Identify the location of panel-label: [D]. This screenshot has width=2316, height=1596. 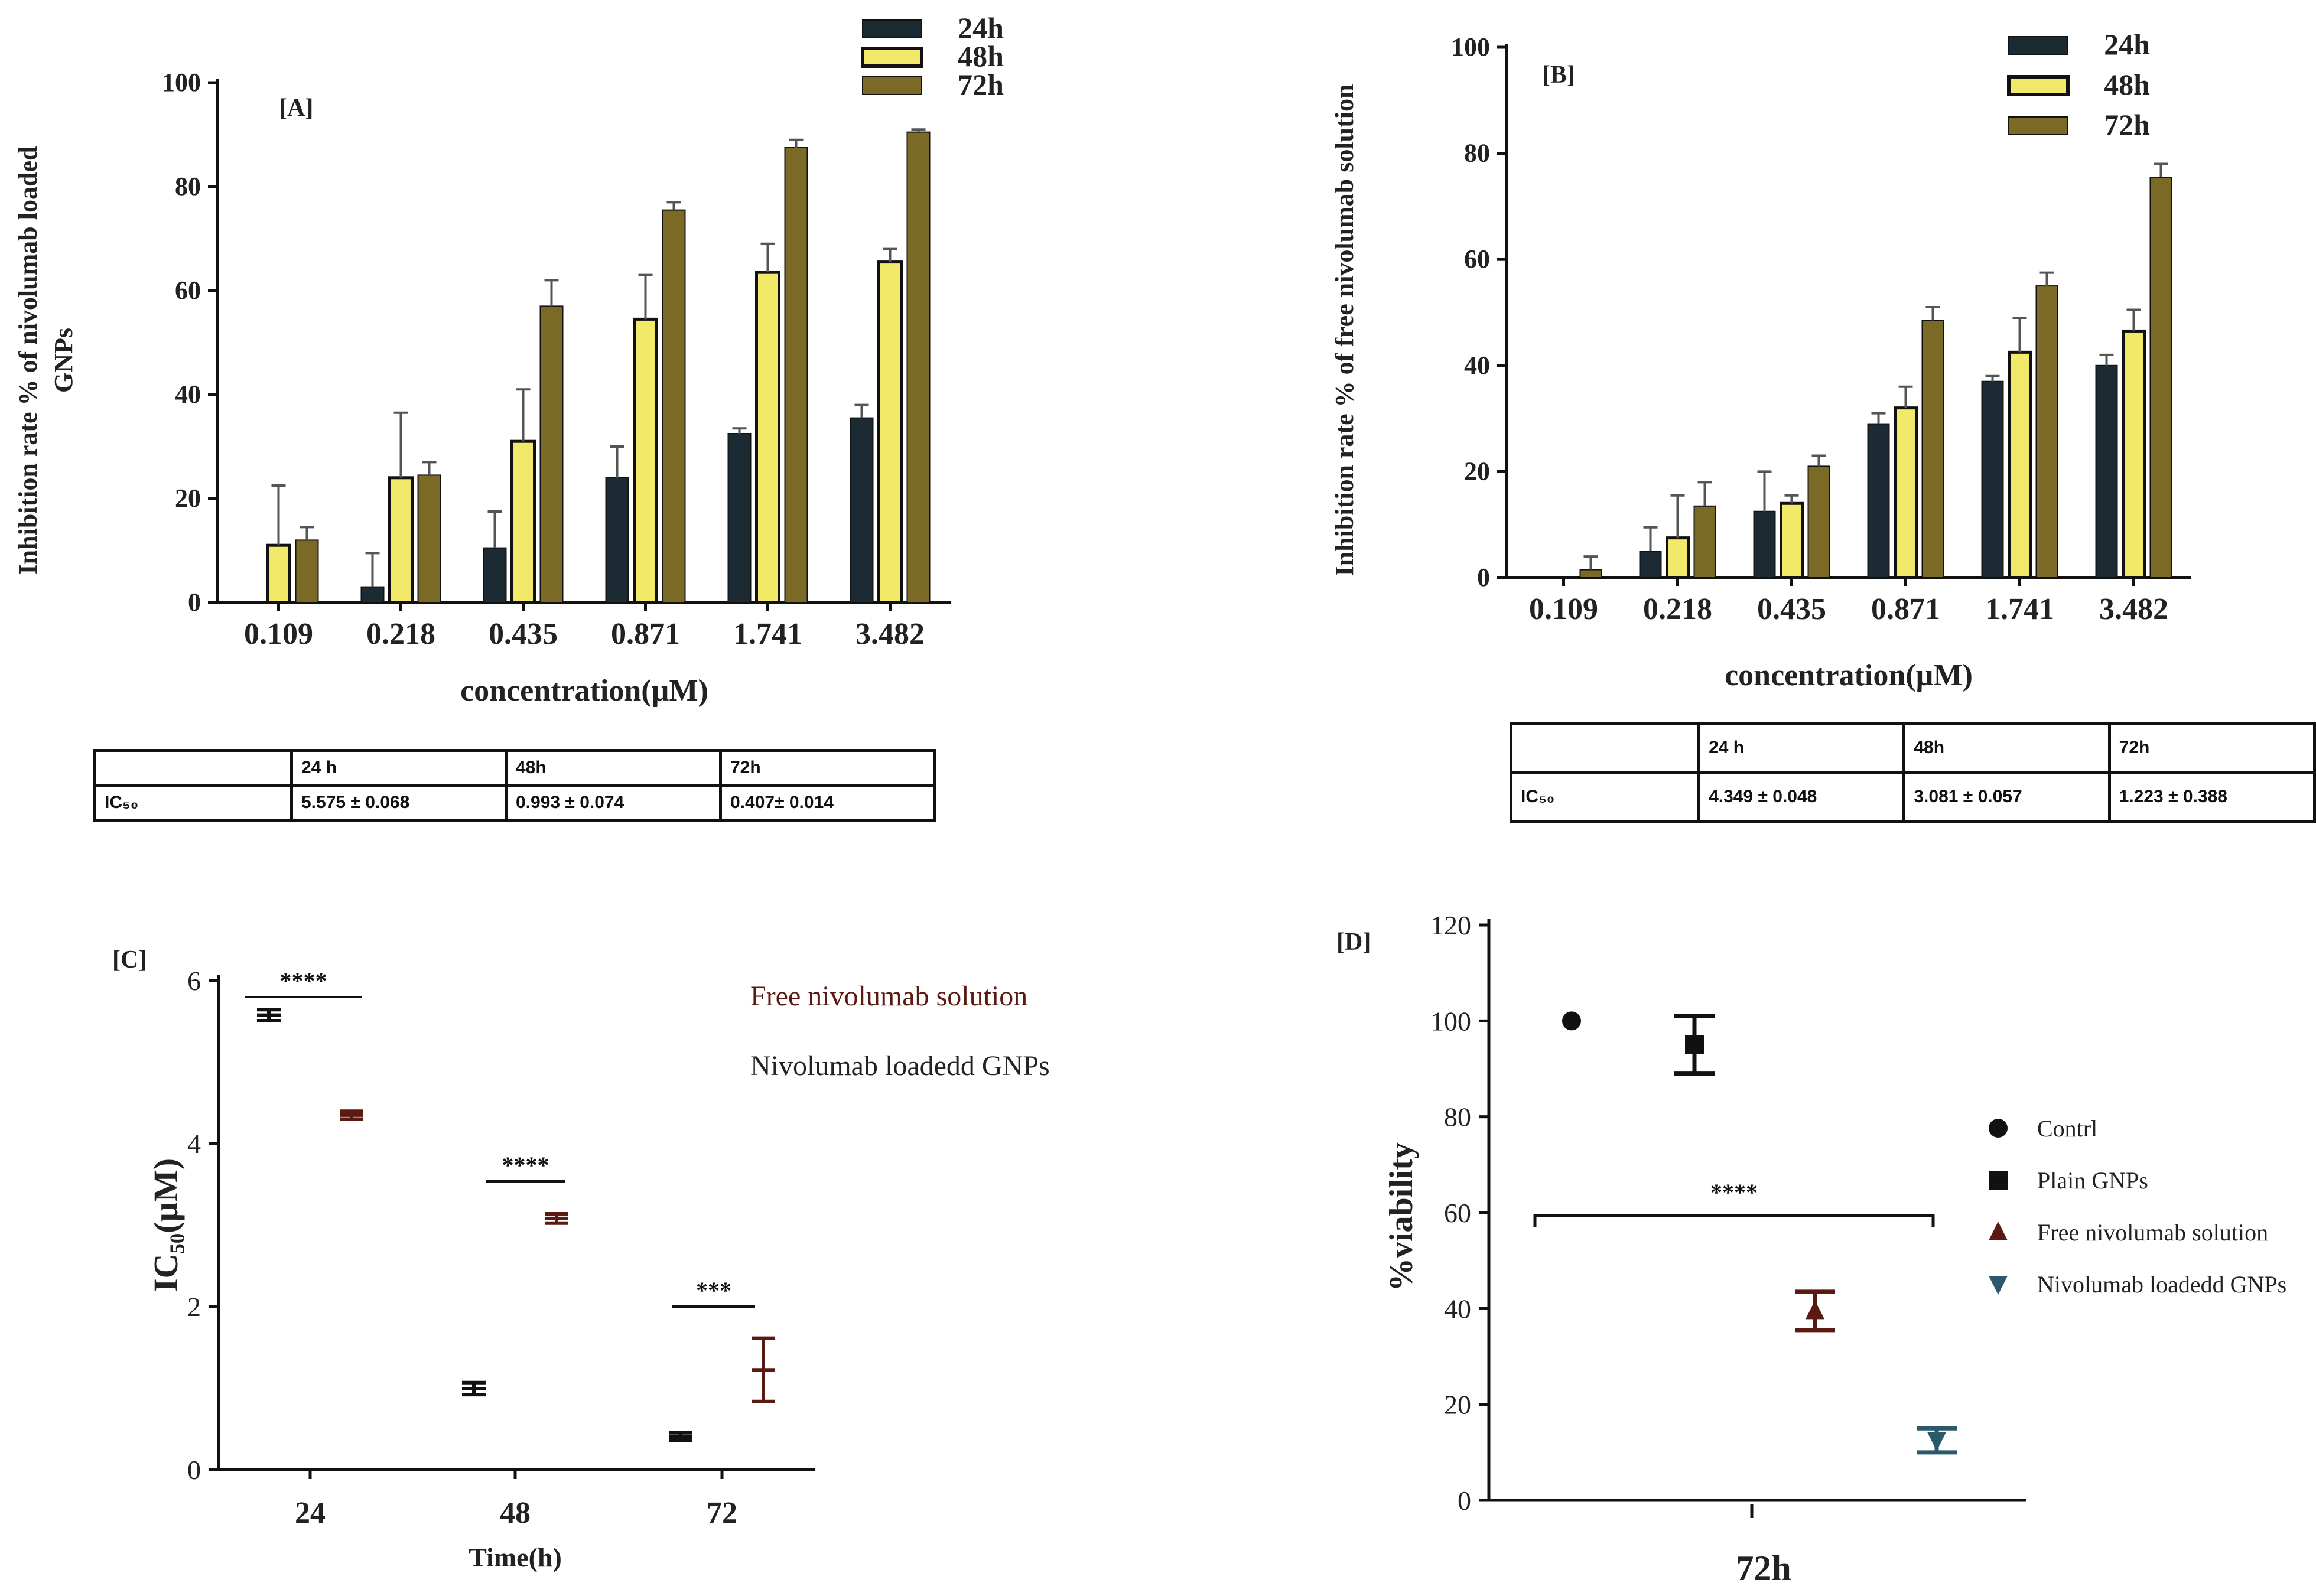
(1353, 942).